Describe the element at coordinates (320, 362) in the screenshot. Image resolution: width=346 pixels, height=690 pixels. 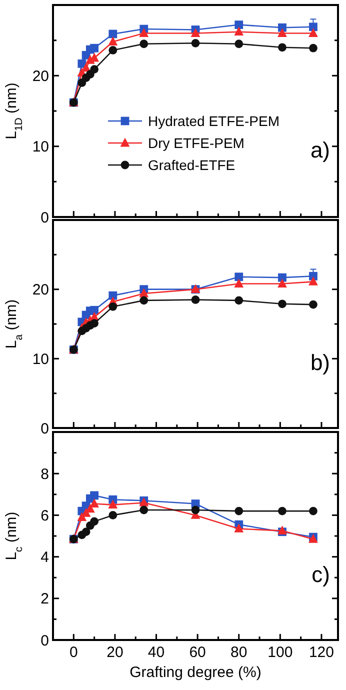
I see `annotation: b)` at that location.